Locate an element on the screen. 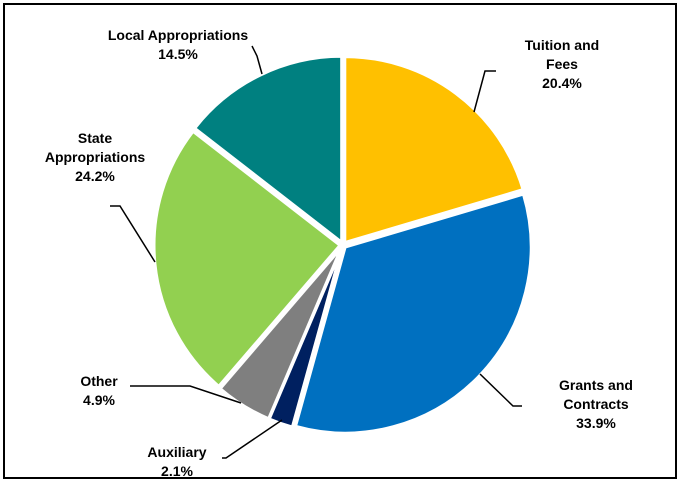 This screenshot has height=485, width=684. leader-line-local-appropriations is located at coordinates (257, 60).